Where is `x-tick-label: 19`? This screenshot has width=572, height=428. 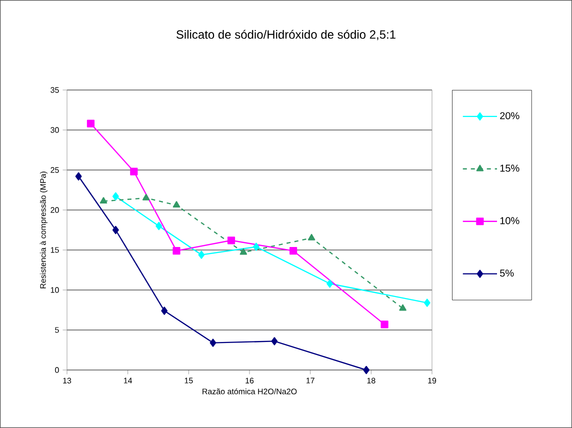 x-tick-label: 19 is located at coordinates (432, 381).